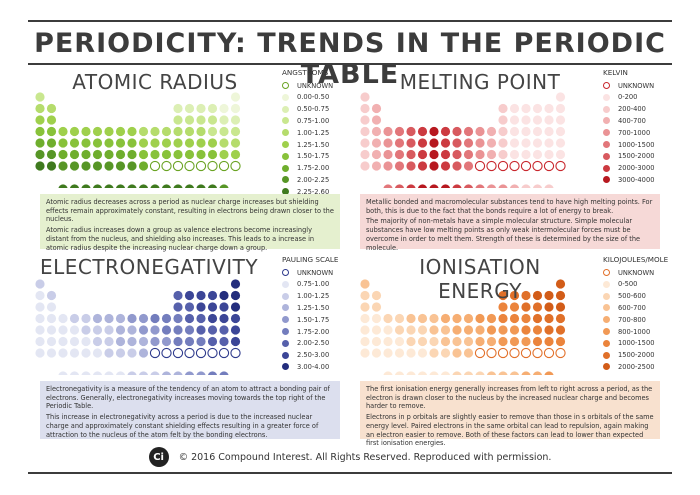  Describe the element at coordinates (632, 109) in the screenshot. I see `legend-label: 200-400` at that location.